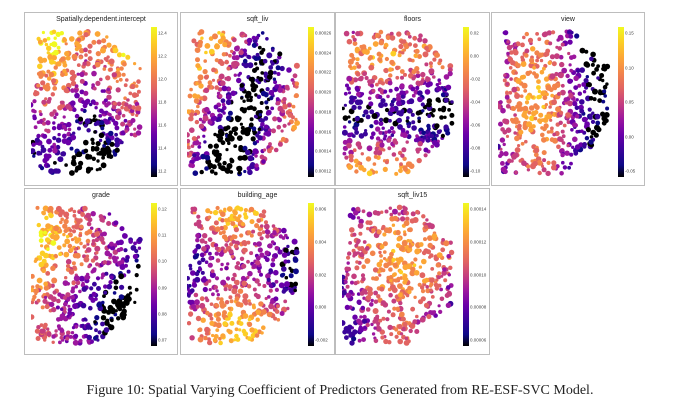  Describe the element at coordinates (621, 102) in the screenshot. I see `colorbar` at that location.